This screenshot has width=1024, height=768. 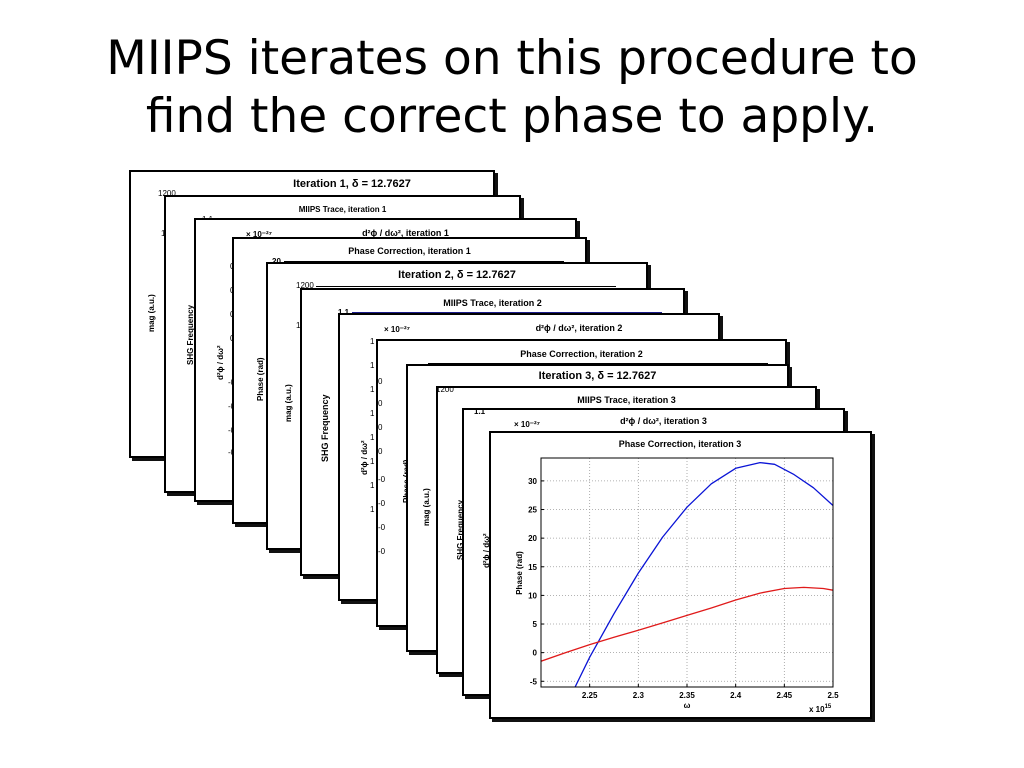 I want to click on x-exponent-label: x 1015, so click(x=820, y=709).